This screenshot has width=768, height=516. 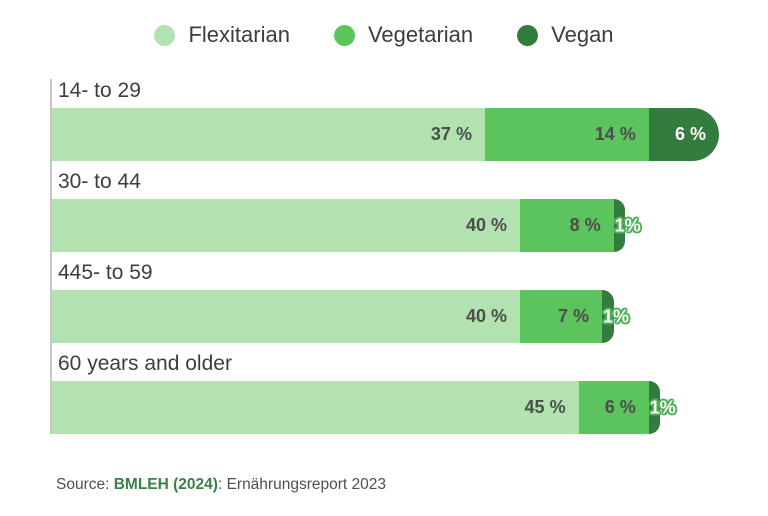 I want to click on bar-segment-vegetarian: 6 %, so click(x=613, y=407).